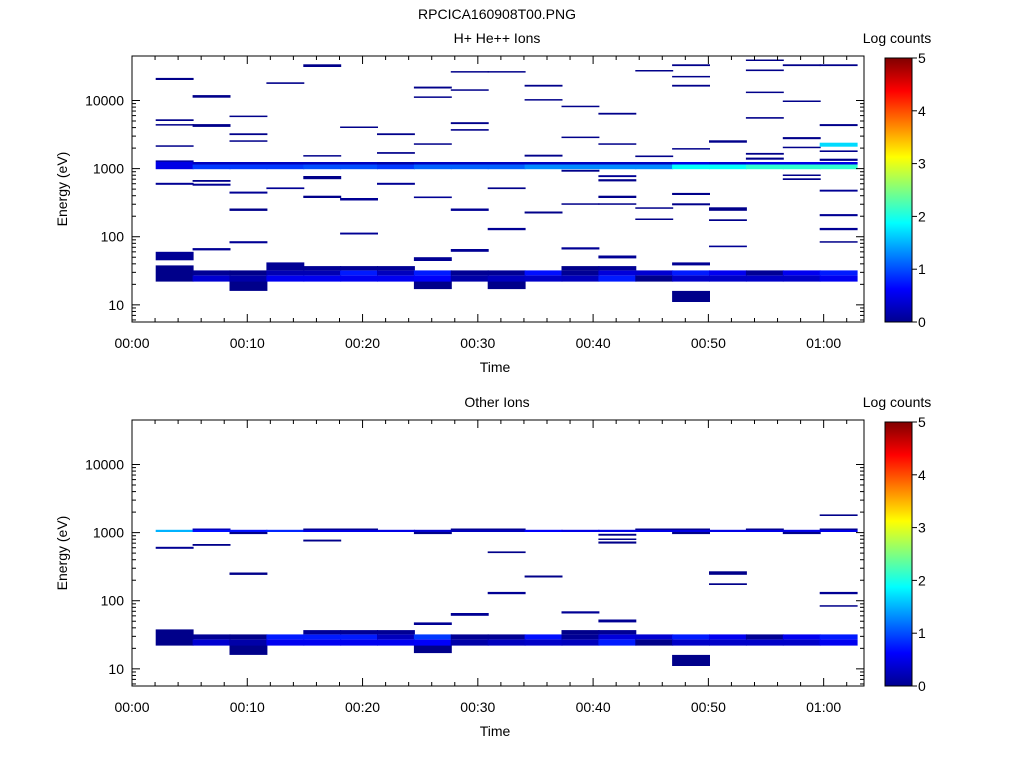  What do you see at coordinates (247, 343) in the screenshot?
I see `x-tick-label: 00:10` at bounding box center [247, 343].